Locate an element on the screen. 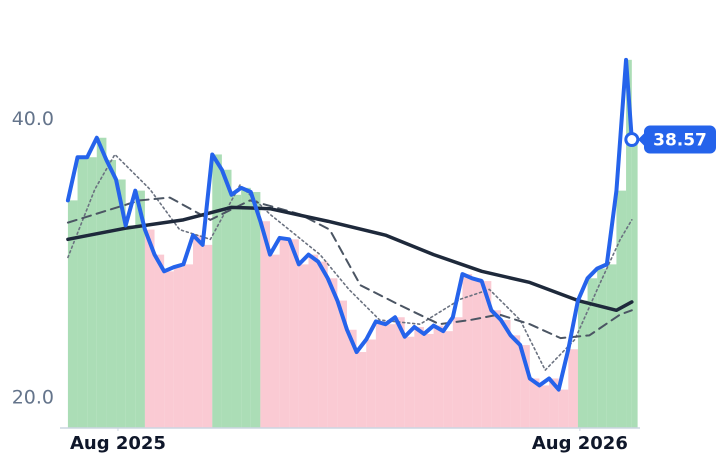 The height and width of the screenshot is (464, 718). x-tick-label: Aug 2026 is located at coordinates (580, 443).